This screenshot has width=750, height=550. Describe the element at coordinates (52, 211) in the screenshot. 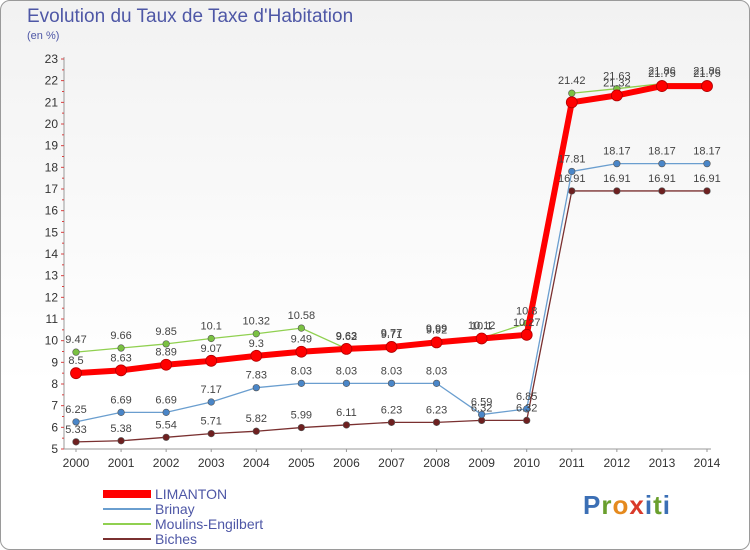

I see `y-tick-label: 16` at that location.